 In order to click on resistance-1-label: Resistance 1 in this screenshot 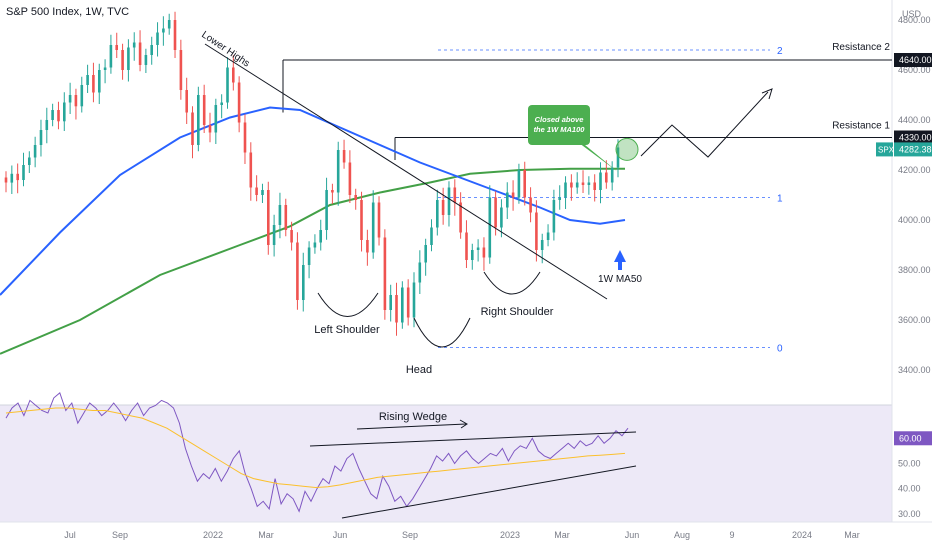, I will do `click(861, 126)`.